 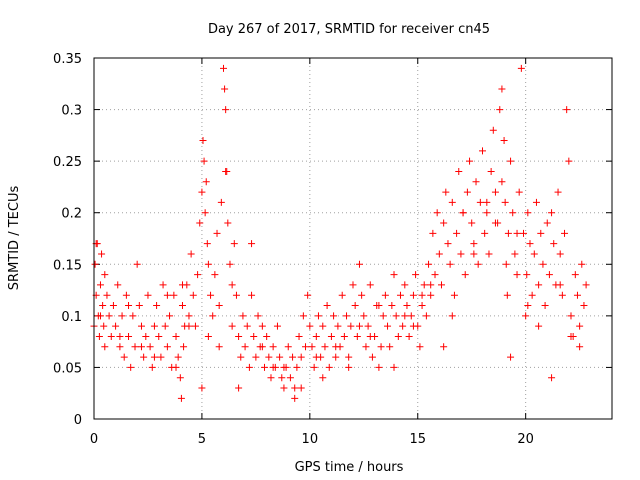 What do you see at coordinates (525, 439) in the screenshot?
I see `x-tick-label: 20` at bounding box center [525, 439].